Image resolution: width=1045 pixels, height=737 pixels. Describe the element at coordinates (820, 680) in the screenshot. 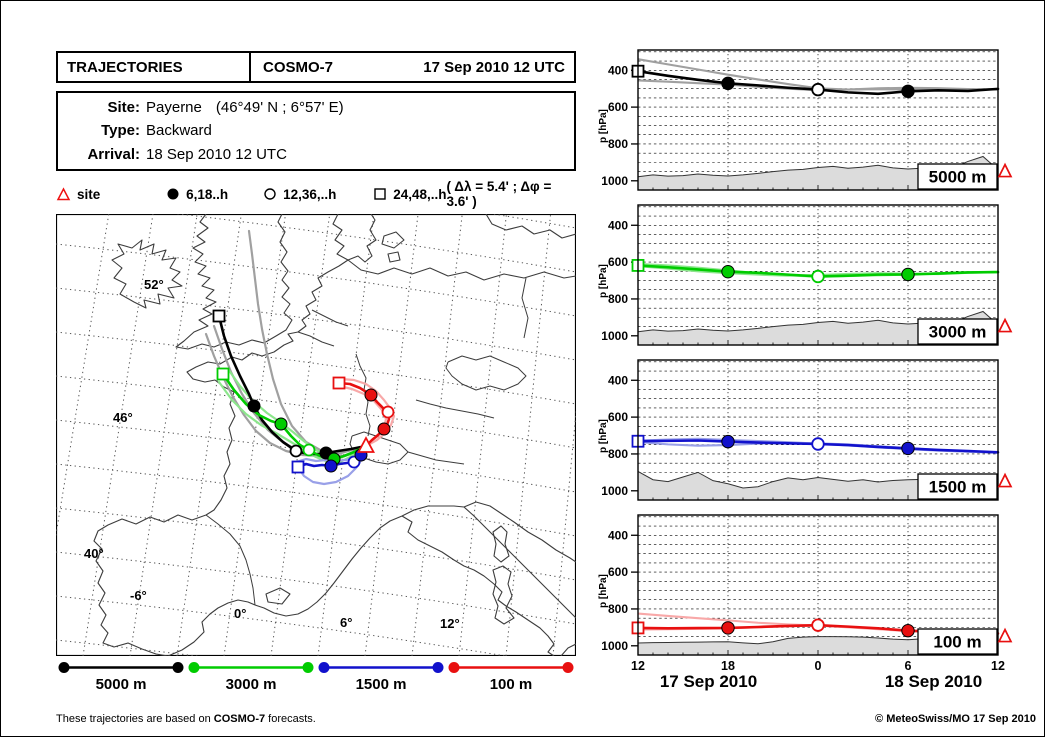

I see `time-axis: 12 18 0 6 12 17 Sep 2010 18 Sep 2010` at that location.